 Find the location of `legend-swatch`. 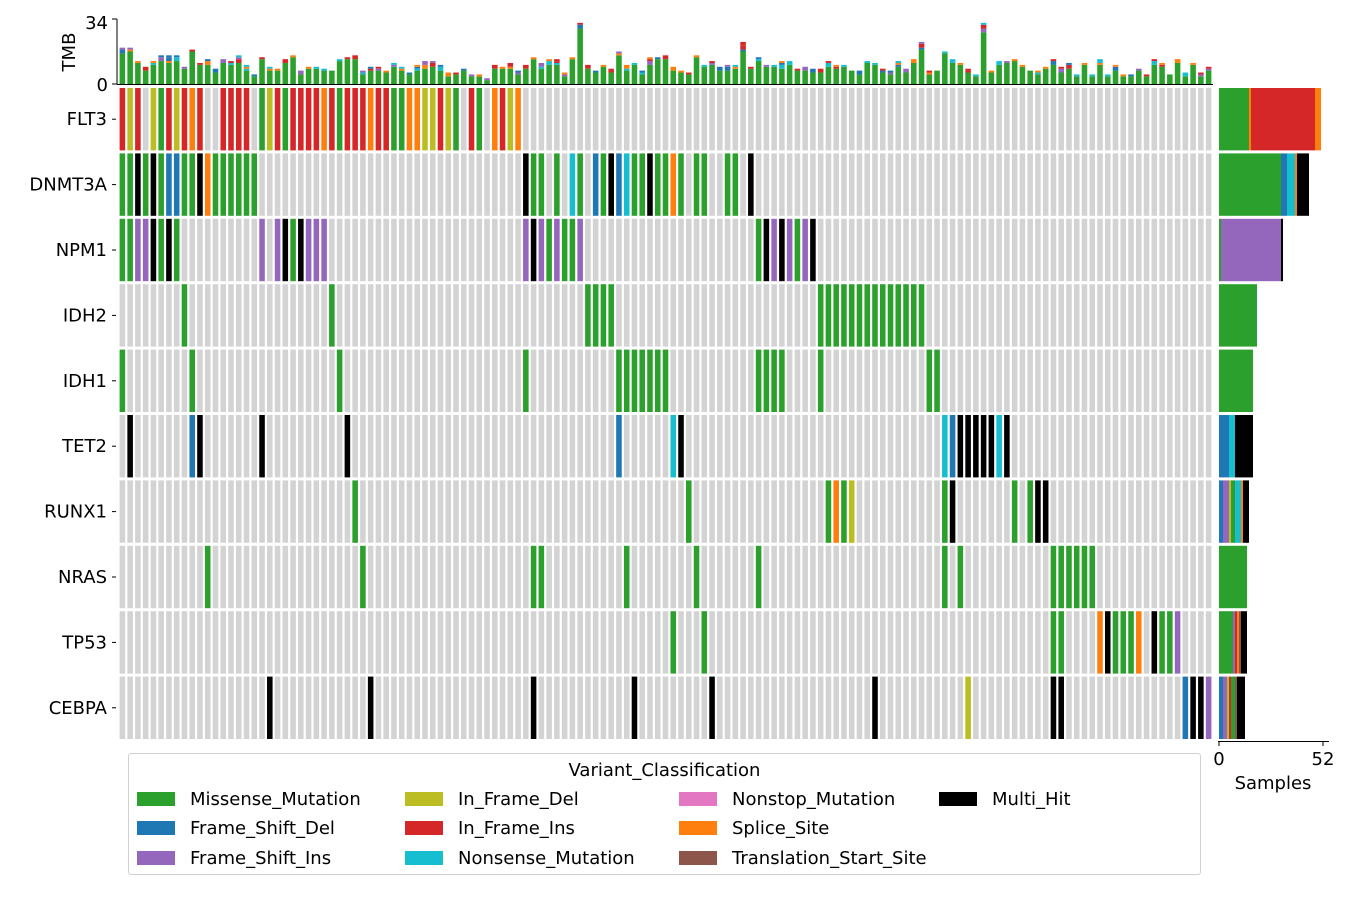

legend-swatch is located at coordinates (424, 858).